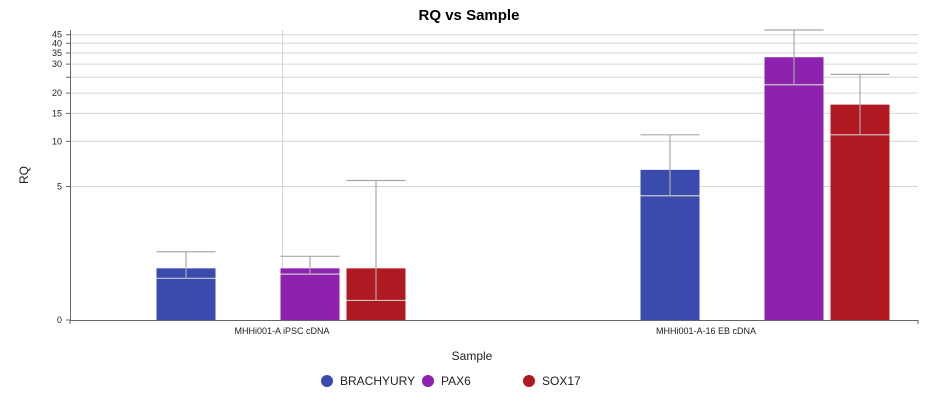  I want to click on y-tick-label: 10, so click(57, 141).